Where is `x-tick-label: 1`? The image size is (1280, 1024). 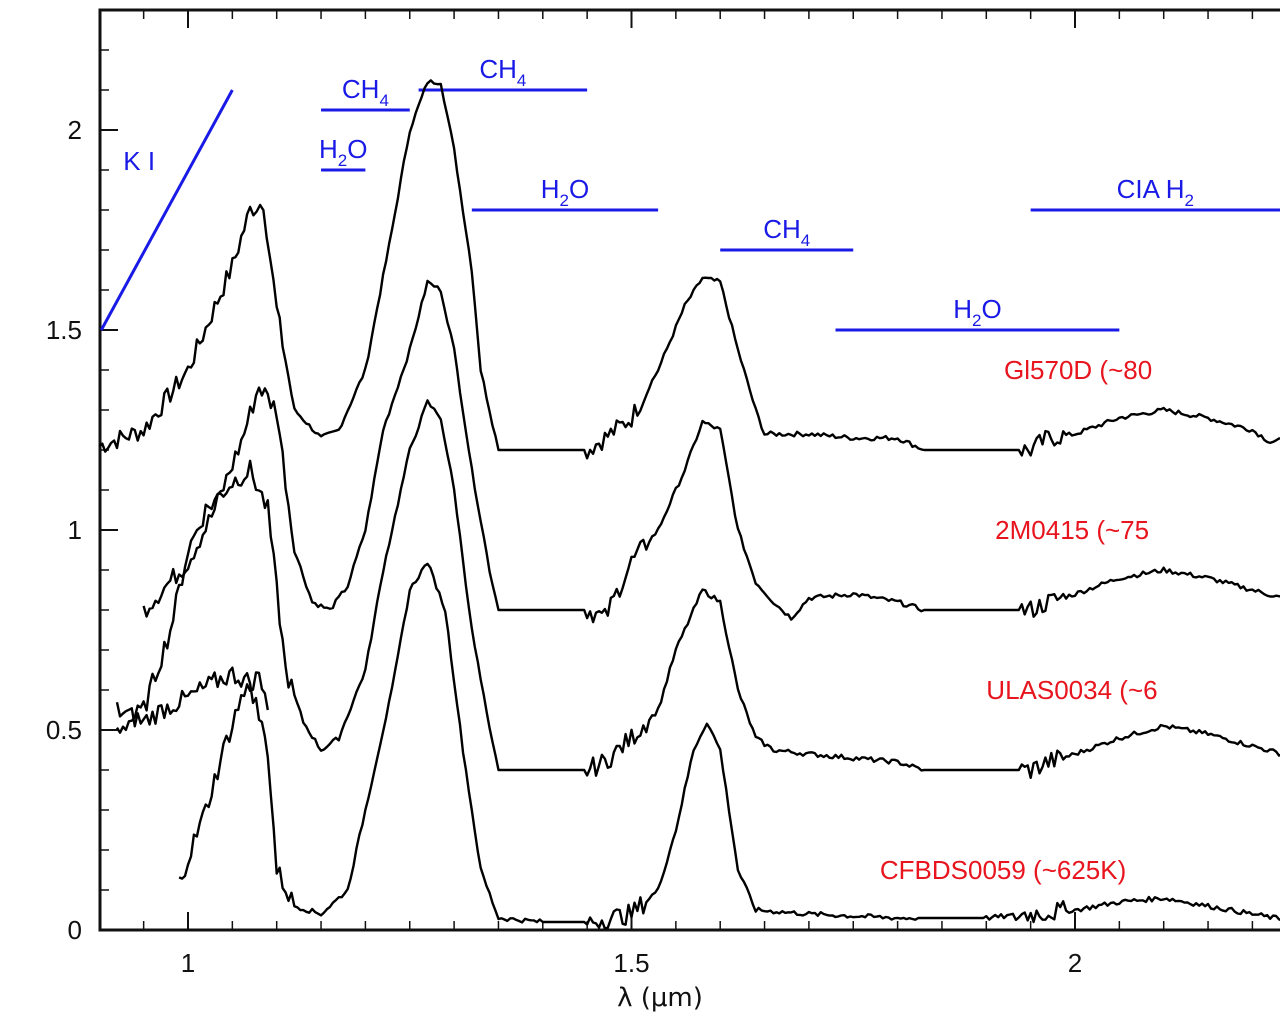 x-tick-label: 1 is located at coordinates (188, 963).